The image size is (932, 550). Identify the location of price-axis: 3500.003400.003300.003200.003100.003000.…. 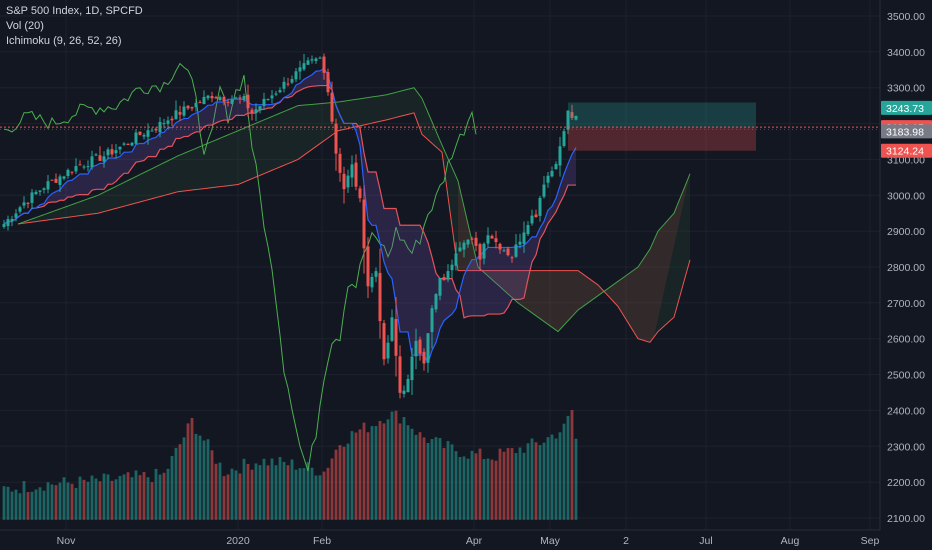
(906, 268).